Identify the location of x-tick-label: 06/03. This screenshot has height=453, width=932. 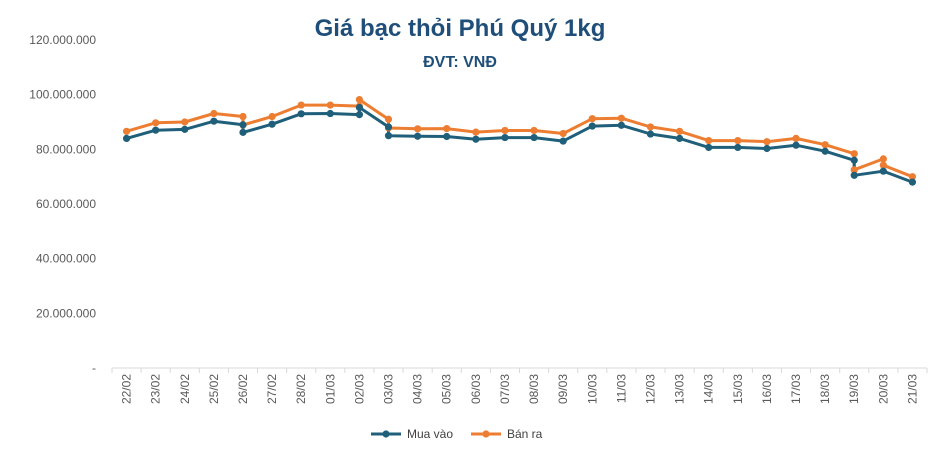
(476, 389).